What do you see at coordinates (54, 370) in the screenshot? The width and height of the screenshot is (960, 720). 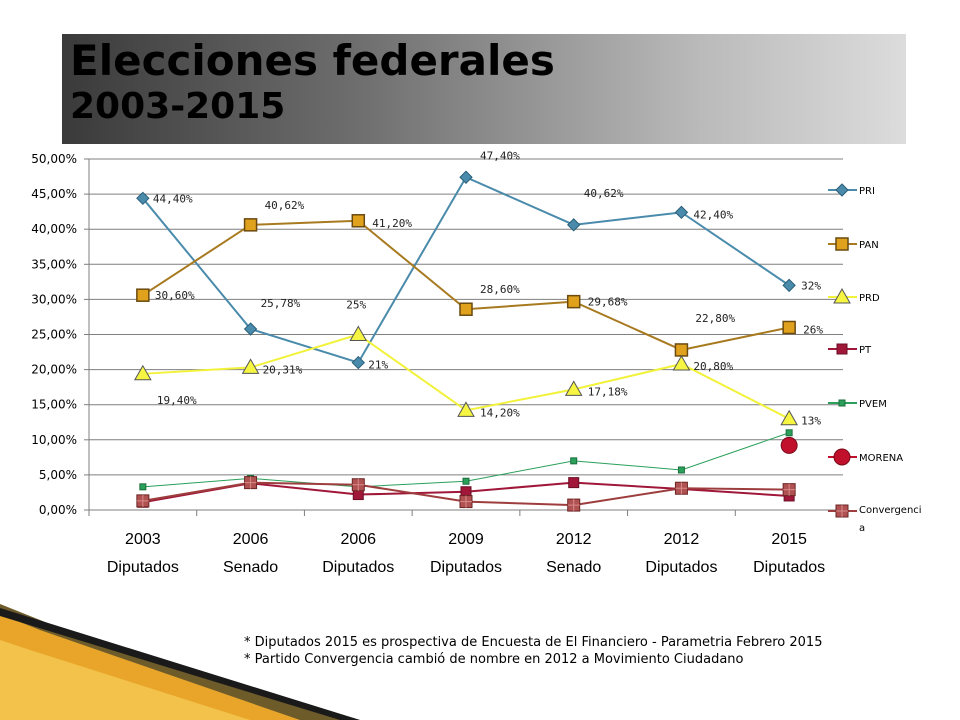 I see `y-tick-label: 20,00%` at bounding box center [54, 370].